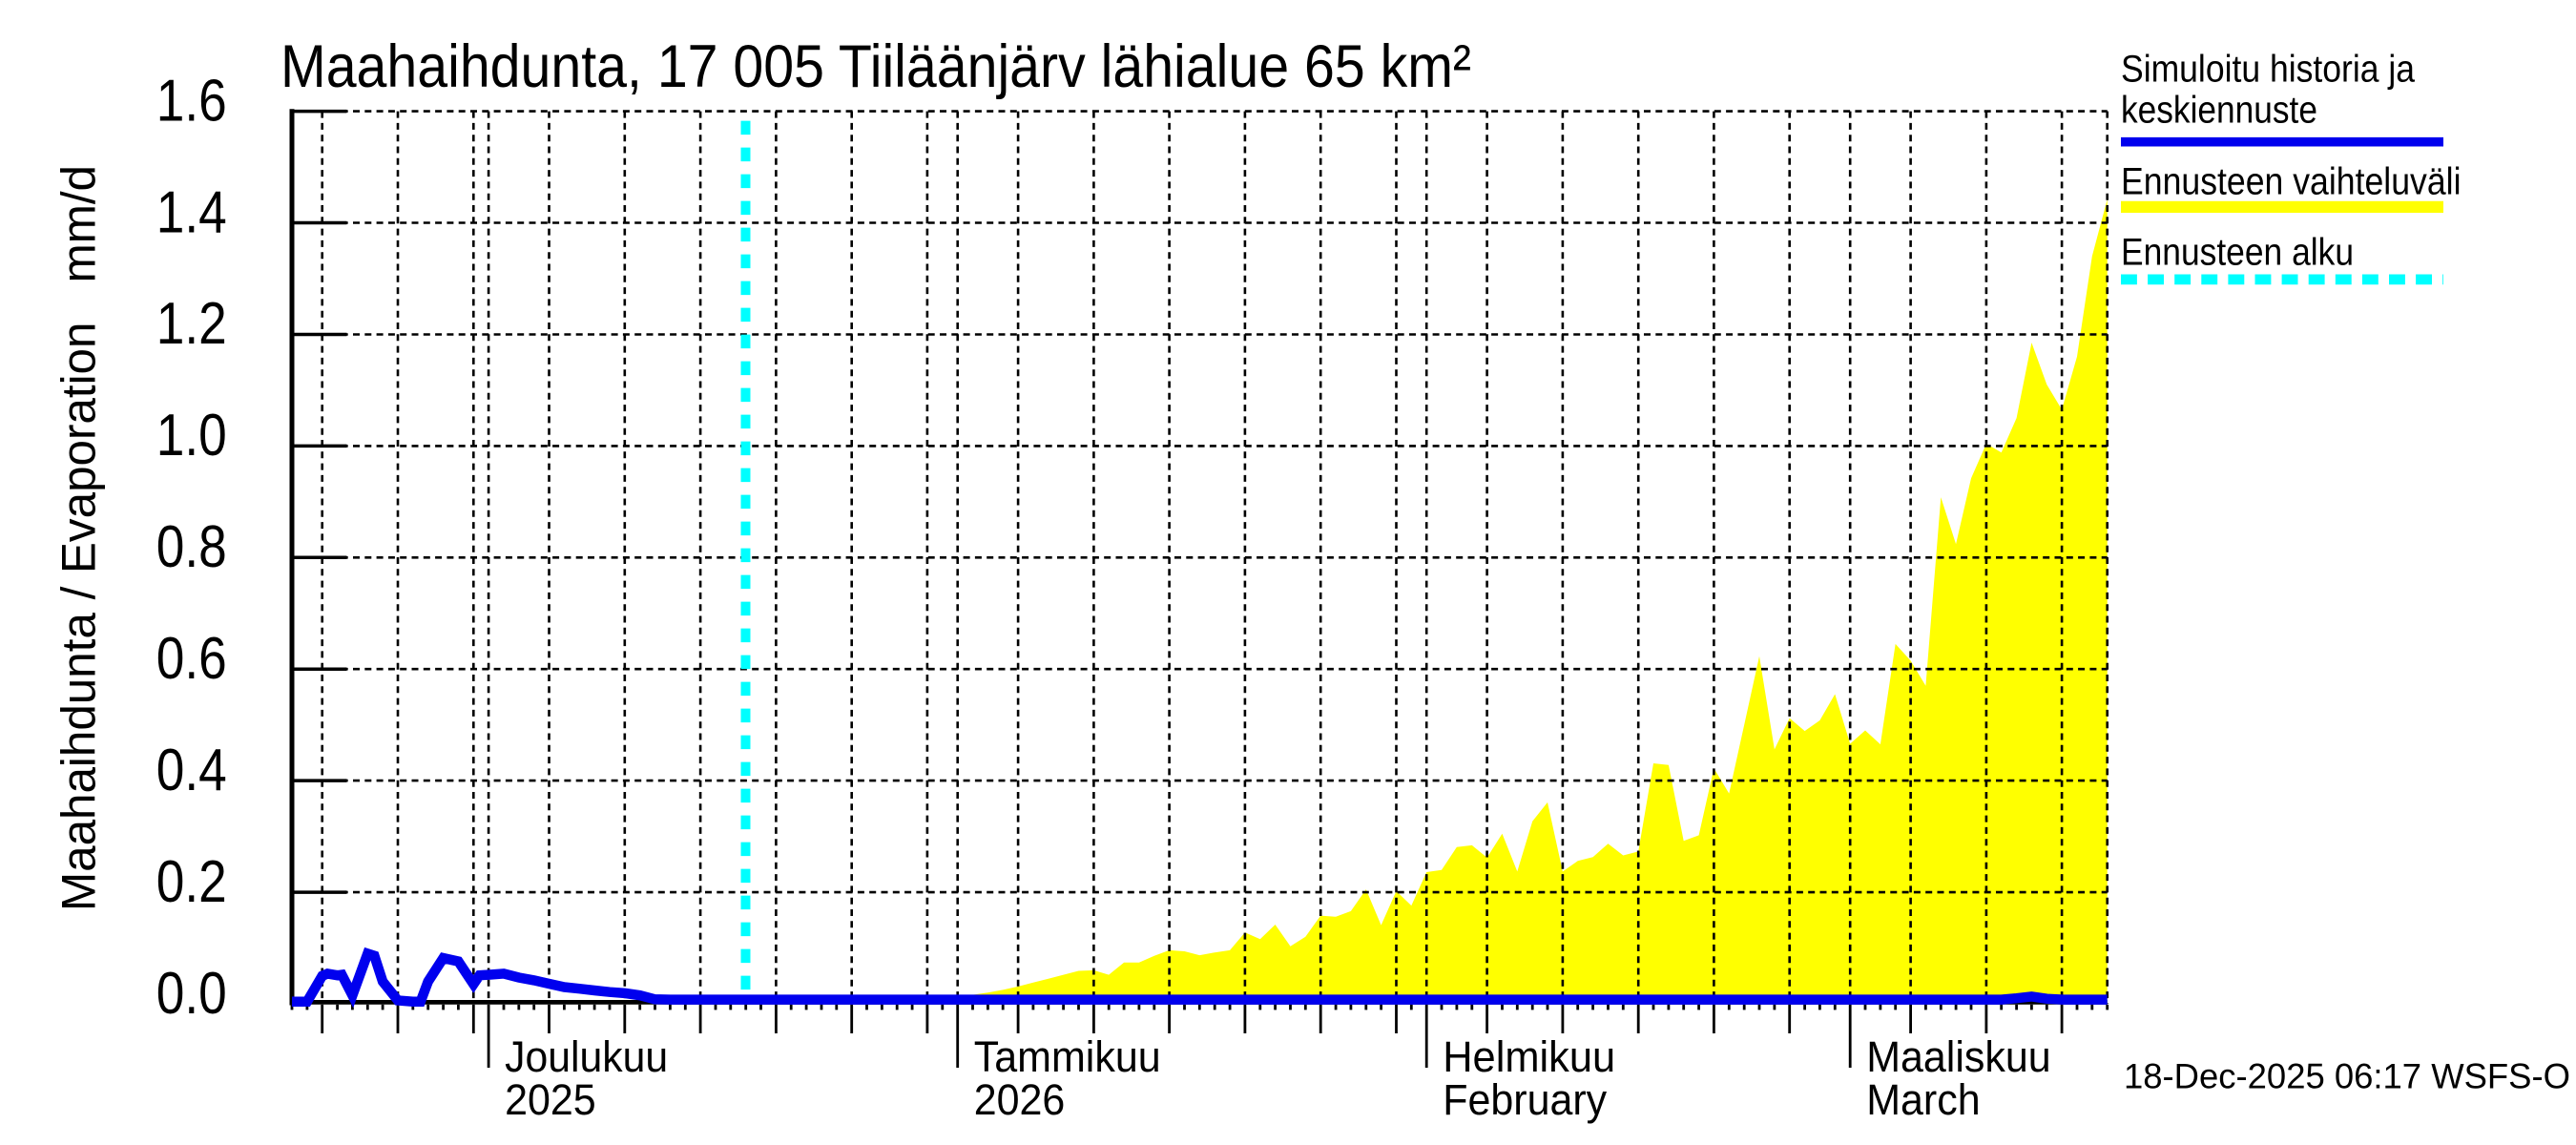  I want to click on svg-text: 1.0, so click(191, 435).